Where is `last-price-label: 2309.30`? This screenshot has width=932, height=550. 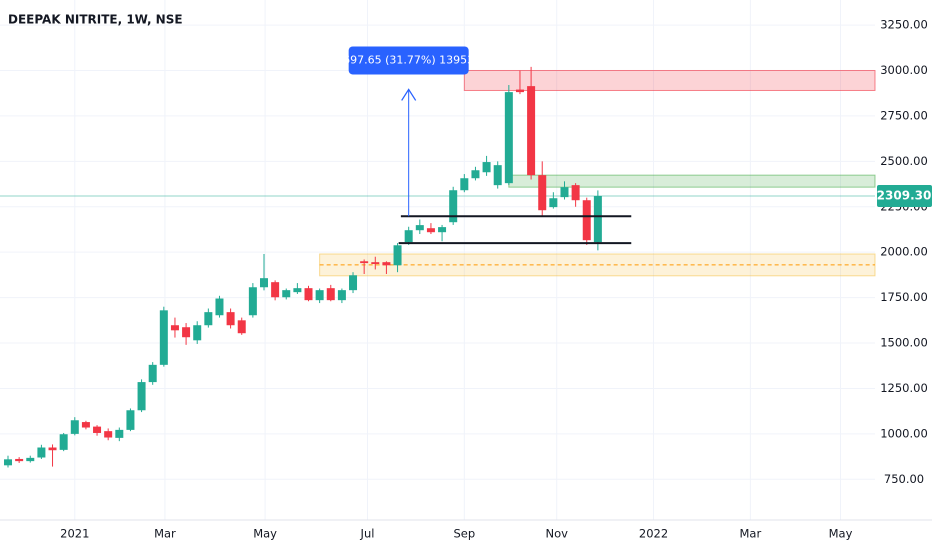
last-price-label: 2309.30 is located at coordinates (904, 195).